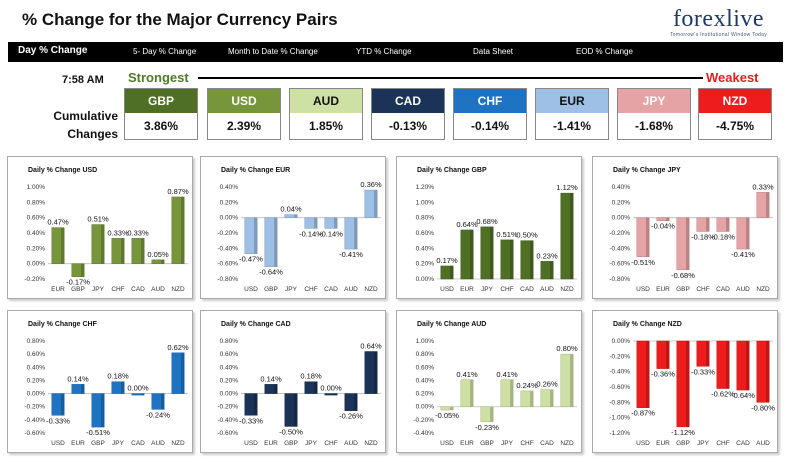 The image size is (789, 465). What do you see at coordinates (493, 51) in the screenshot?
I see `nav-data-sheet: Data Sheet` at bounding box center [493, 51].